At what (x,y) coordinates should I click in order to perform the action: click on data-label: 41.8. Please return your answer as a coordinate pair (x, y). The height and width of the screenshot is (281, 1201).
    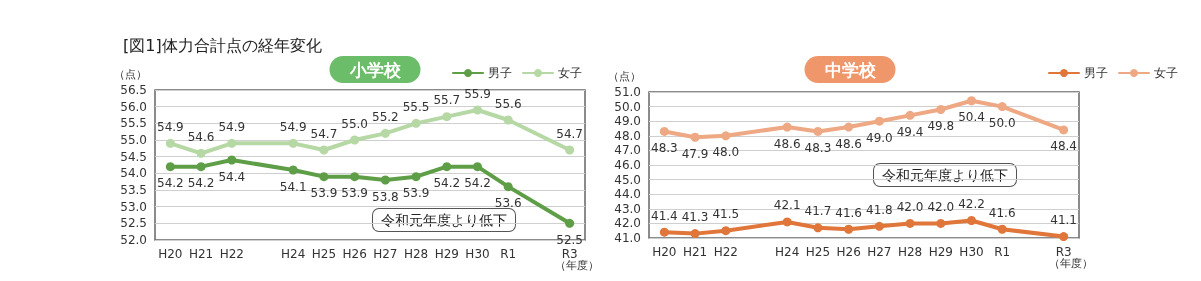
    Looking at the image, I should click on (879, 209).